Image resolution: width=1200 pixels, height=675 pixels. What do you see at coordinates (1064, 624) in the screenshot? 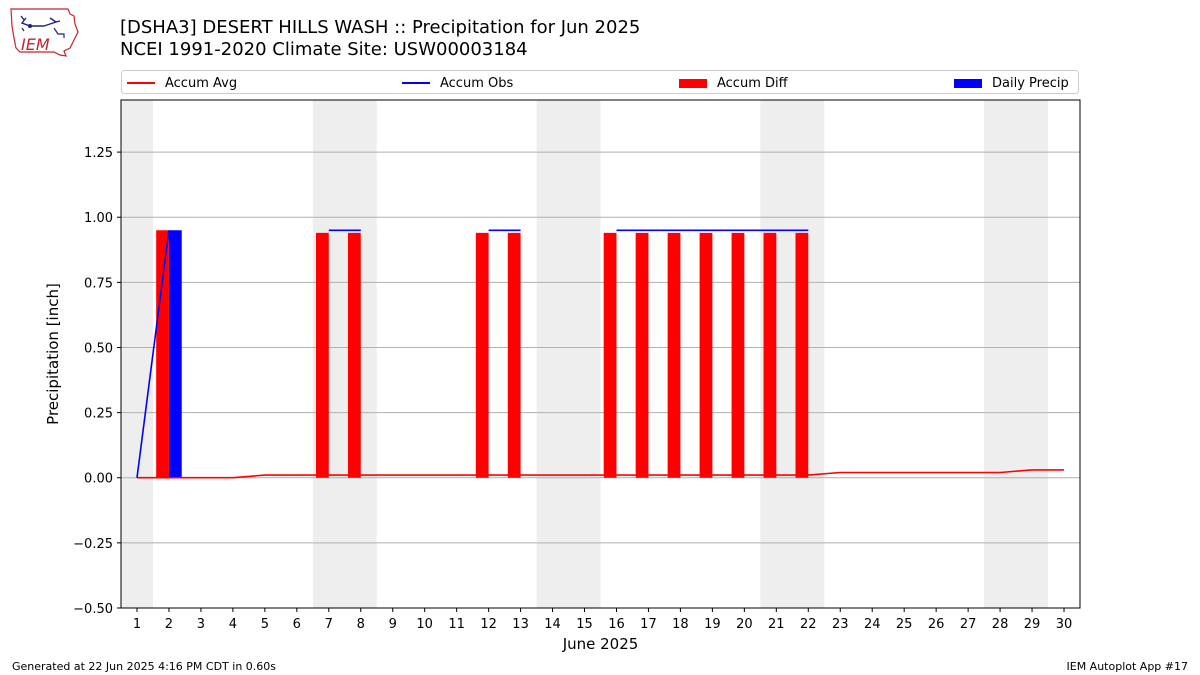
I see `x-tick-label: 30` at bounding box center [1064, 624].